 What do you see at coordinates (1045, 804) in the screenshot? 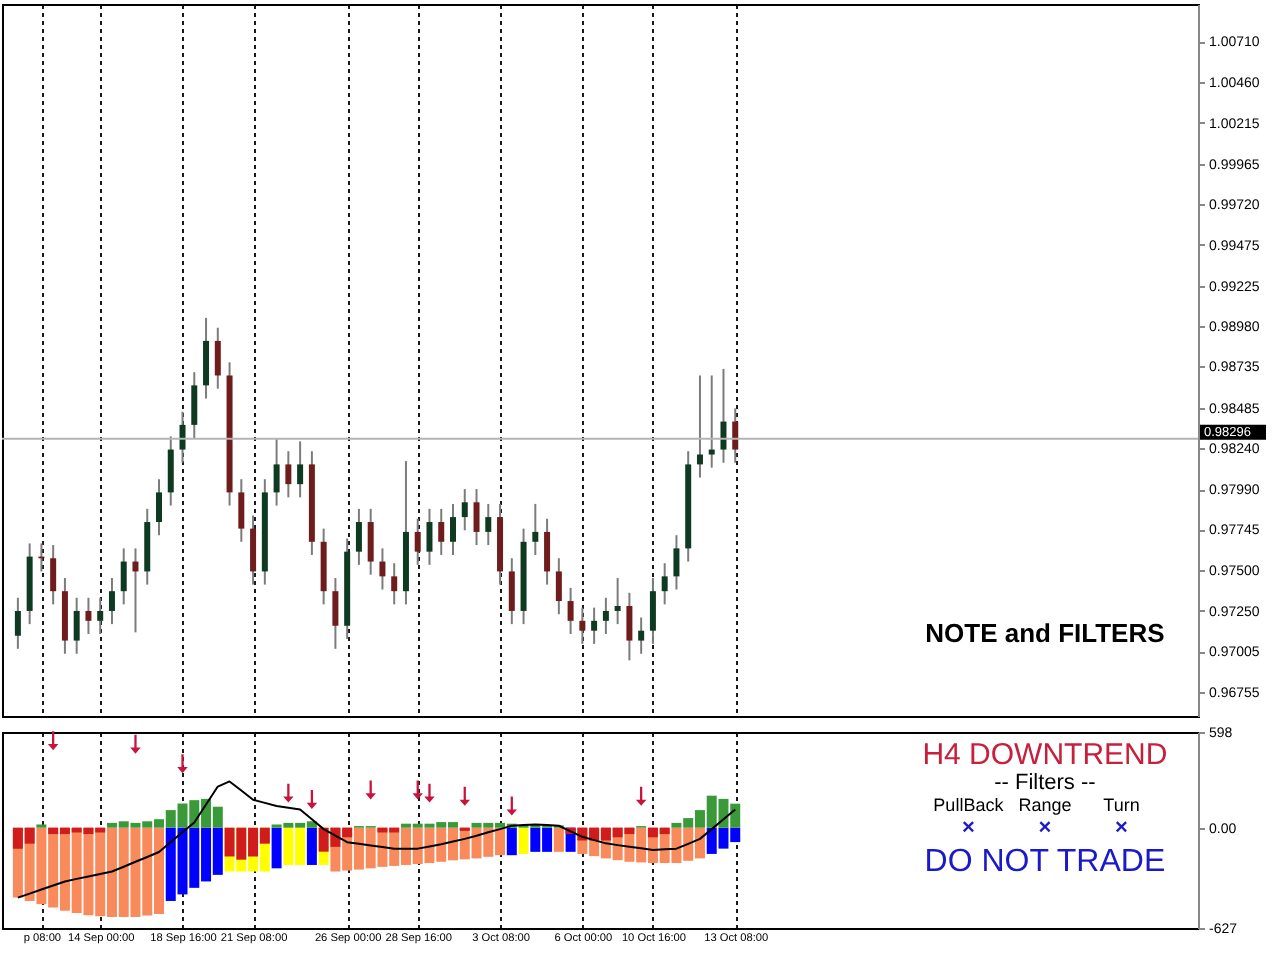
I see `annotation: Range` at bounding box center [1045, 804].